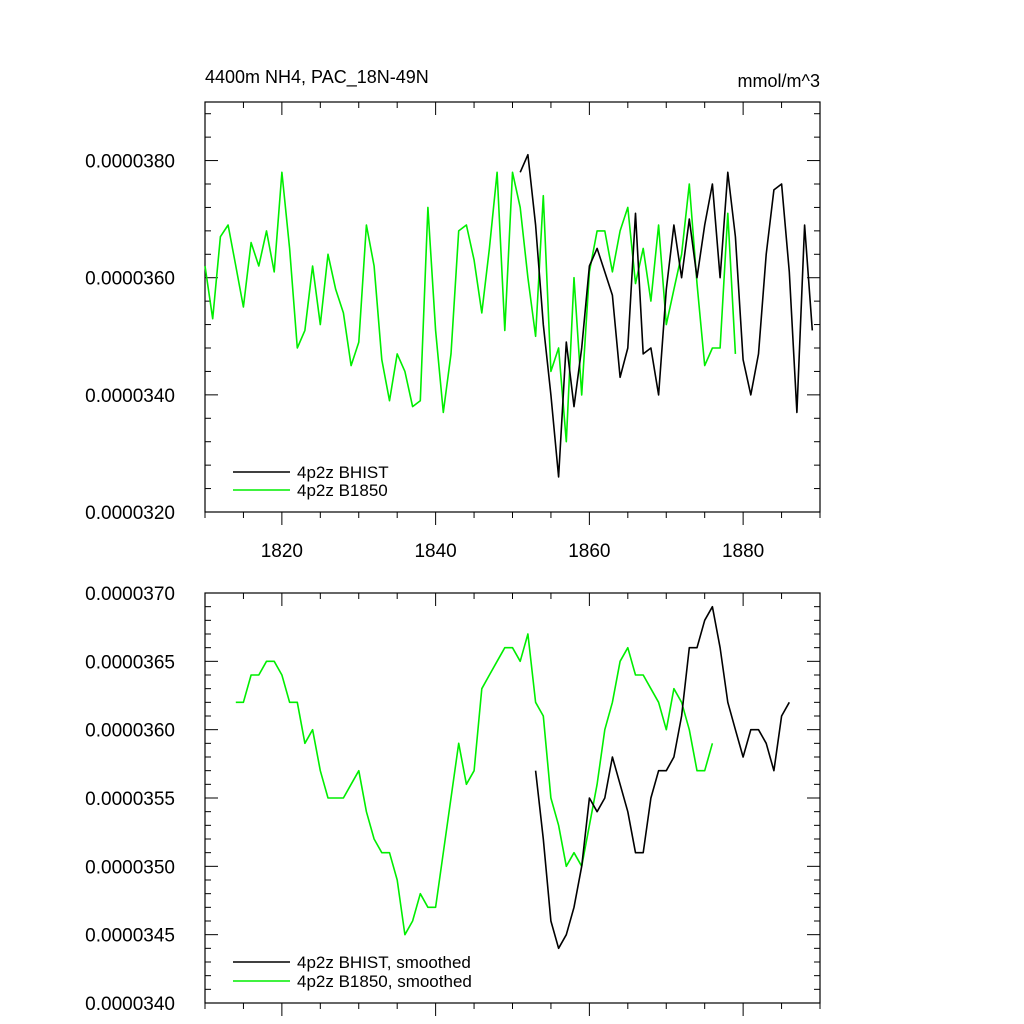 The width and height of the screenshot is (1024, 1024). Describe the element at coordinates (779, 81) in the screenshot. I see `units-label: mmol/m^3` at that location.